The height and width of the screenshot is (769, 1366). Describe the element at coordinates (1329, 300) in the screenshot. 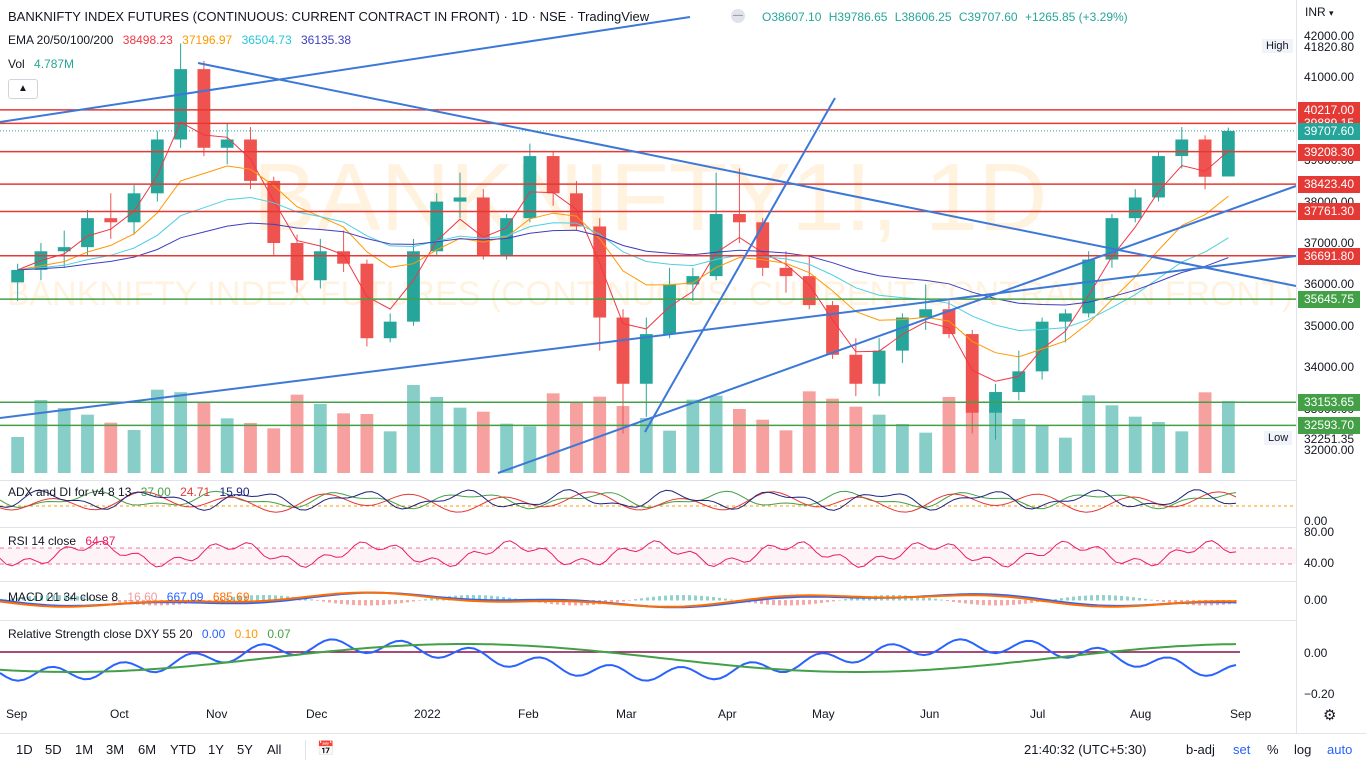

I see `level-price-label: 35645.75` at that location.